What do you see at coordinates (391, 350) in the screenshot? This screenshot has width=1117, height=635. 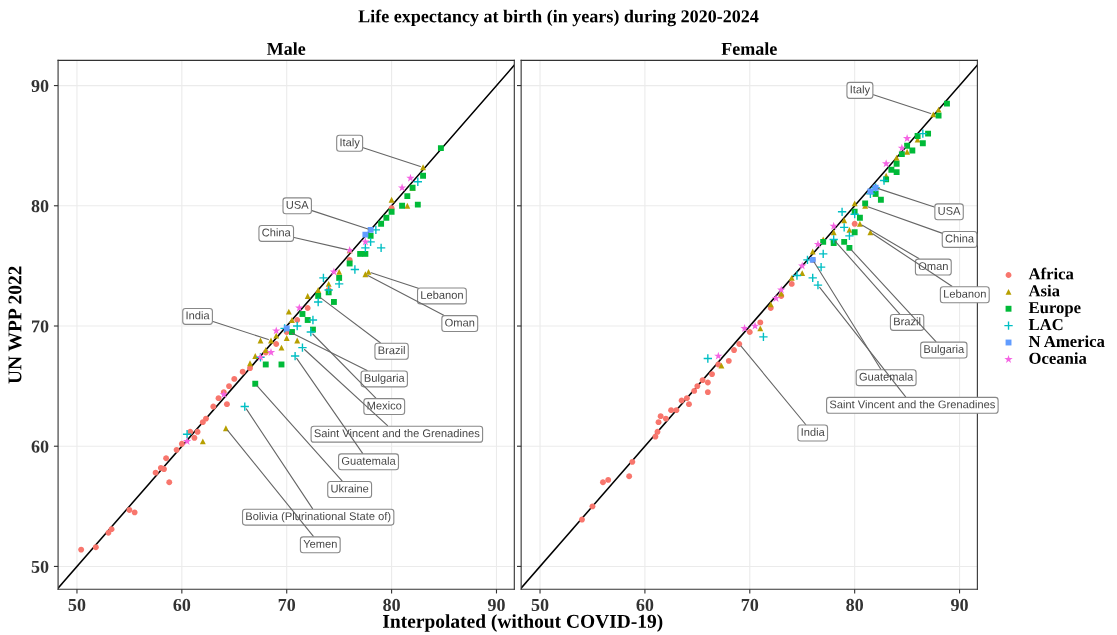 I see `annotation: Brazil` at bounding box center [391, 350].